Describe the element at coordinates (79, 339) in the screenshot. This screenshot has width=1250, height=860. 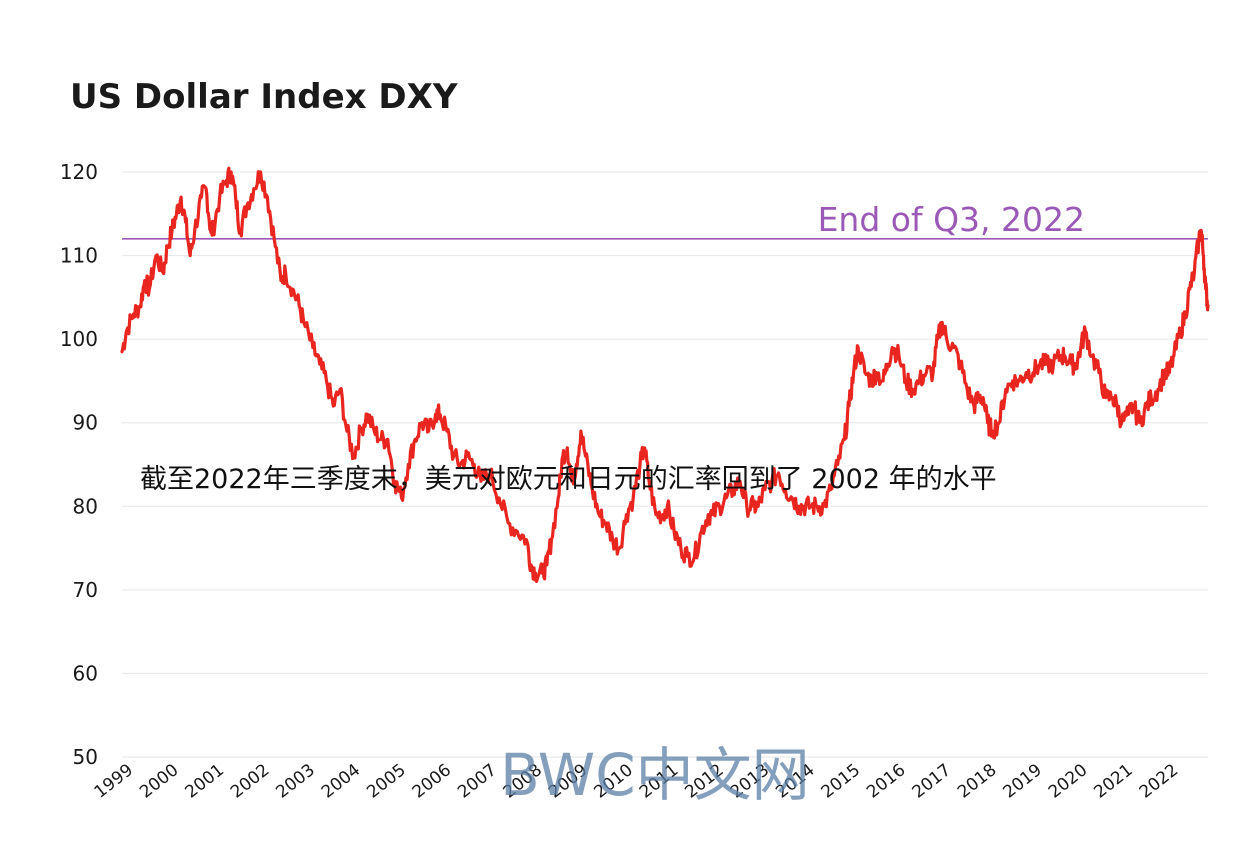
I see `y-tick-label: 100` at that location.